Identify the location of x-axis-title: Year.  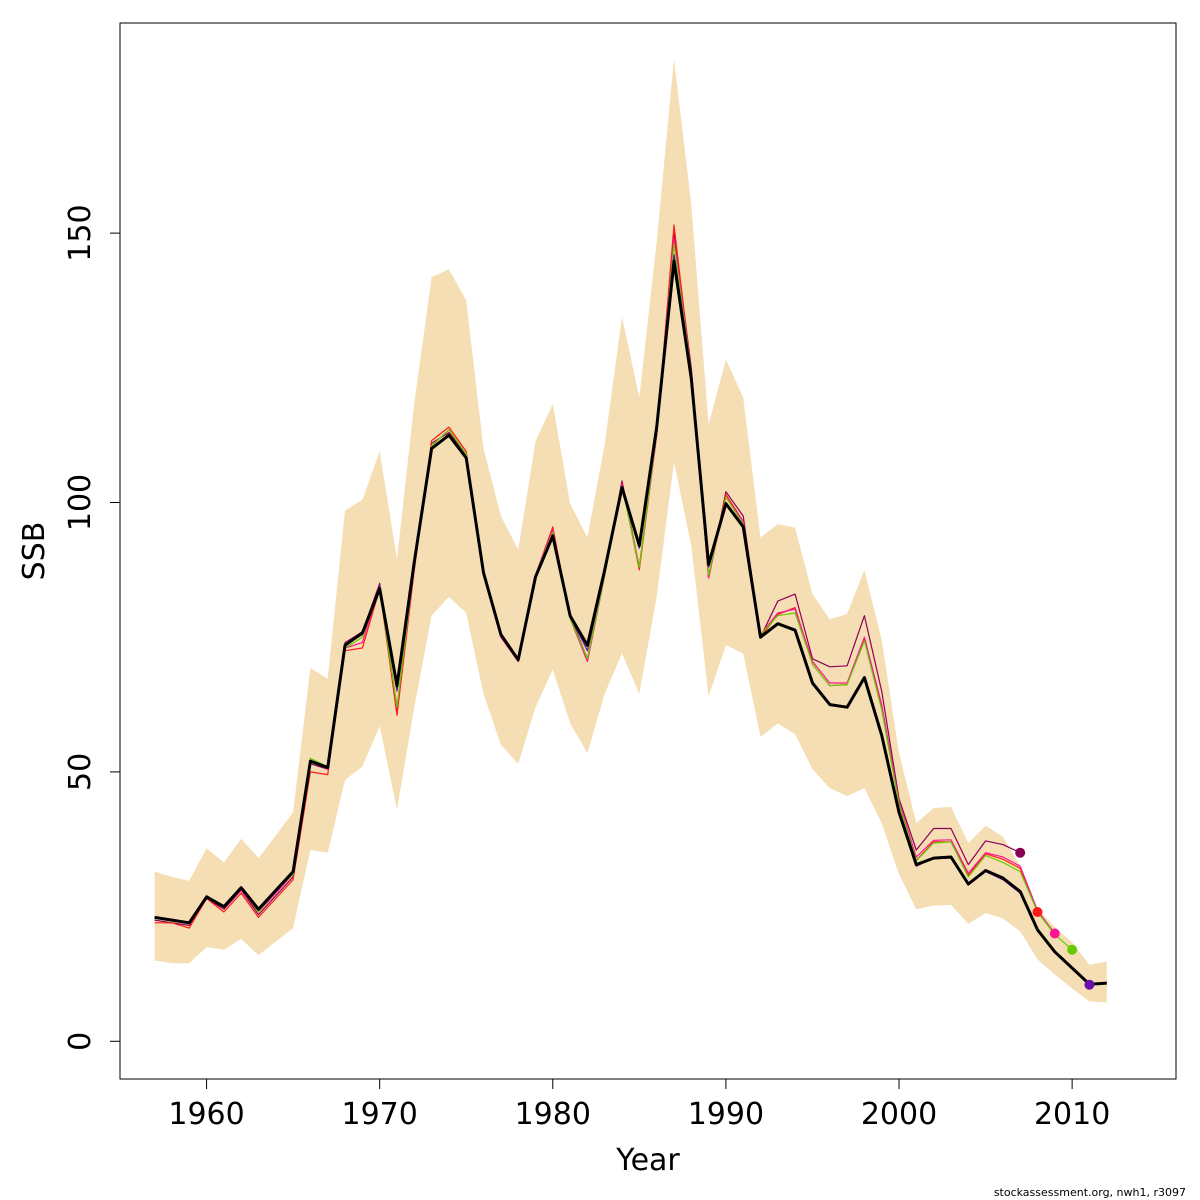
(647, 1160).